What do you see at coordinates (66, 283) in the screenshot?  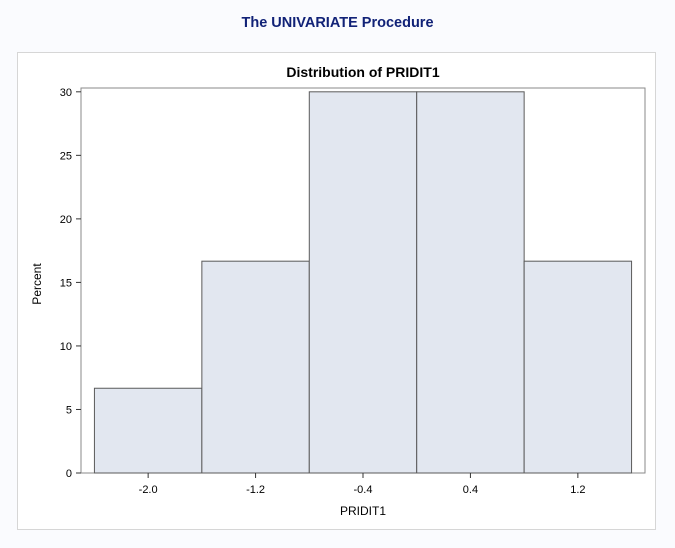 I see `y-tick-label: 15` at bounding box center [66, 283].